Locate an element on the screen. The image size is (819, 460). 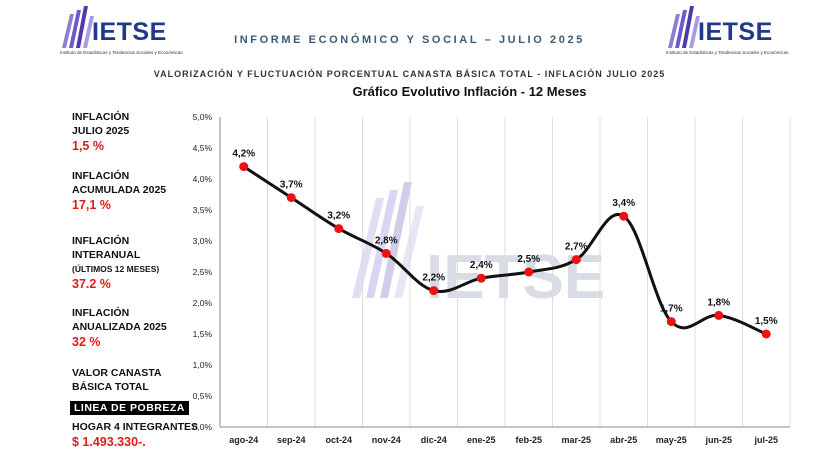
inflation-accumulated-block: INFLACIÓN ACUMULADA 2025 17,1 % is located at coordinates (119, 191).